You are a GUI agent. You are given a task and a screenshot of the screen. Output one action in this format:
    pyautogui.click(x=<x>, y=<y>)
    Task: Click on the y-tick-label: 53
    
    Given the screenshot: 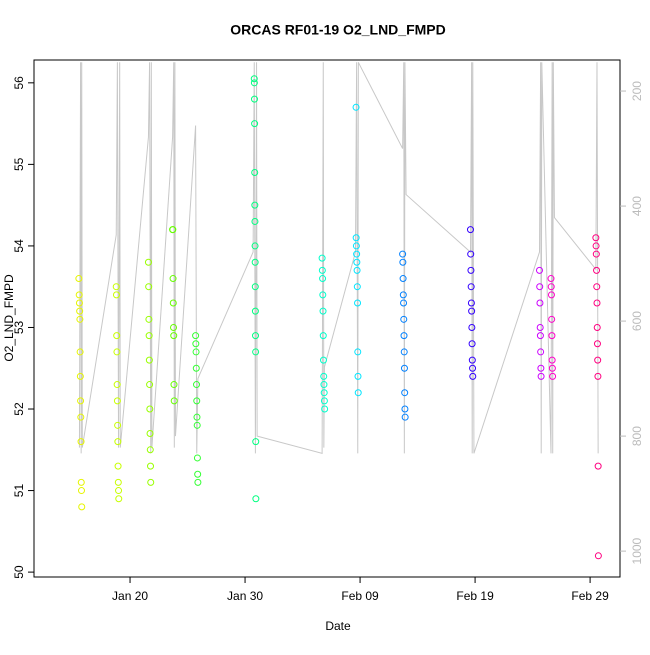 What is the action you would take?
    pyautogui.click(x=19, y=327)
    